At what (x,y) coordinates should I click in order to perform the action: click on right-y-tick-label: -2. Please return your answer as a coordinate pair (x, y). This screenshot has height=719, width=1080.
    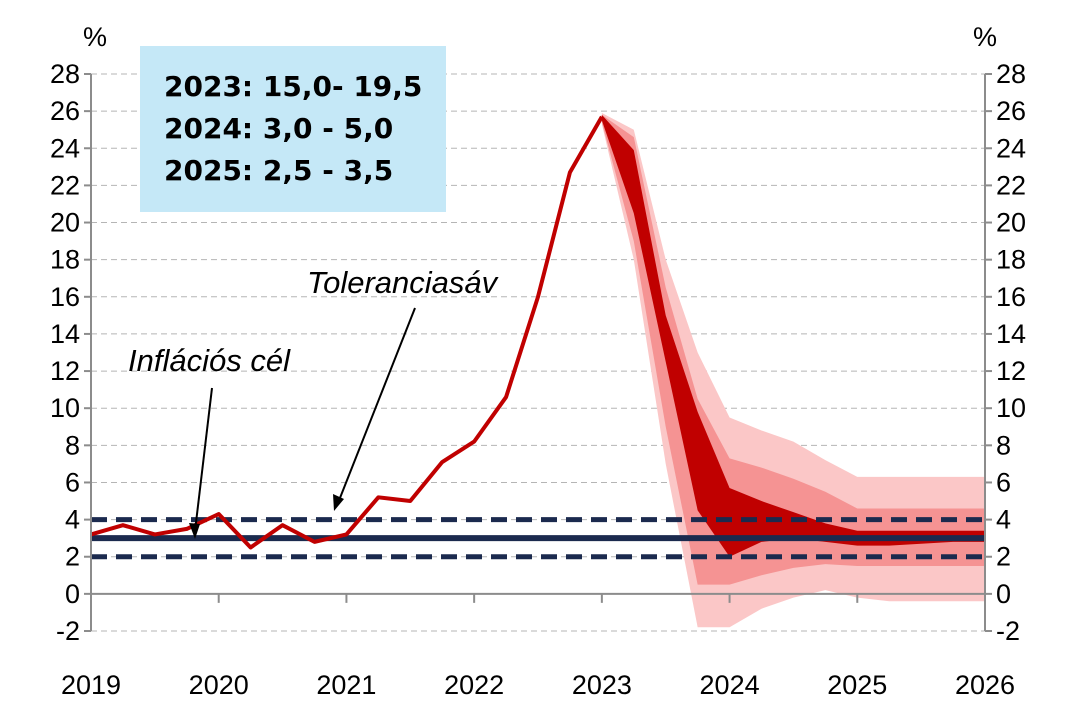
    Looking at the image, I should click on (1008, 631).